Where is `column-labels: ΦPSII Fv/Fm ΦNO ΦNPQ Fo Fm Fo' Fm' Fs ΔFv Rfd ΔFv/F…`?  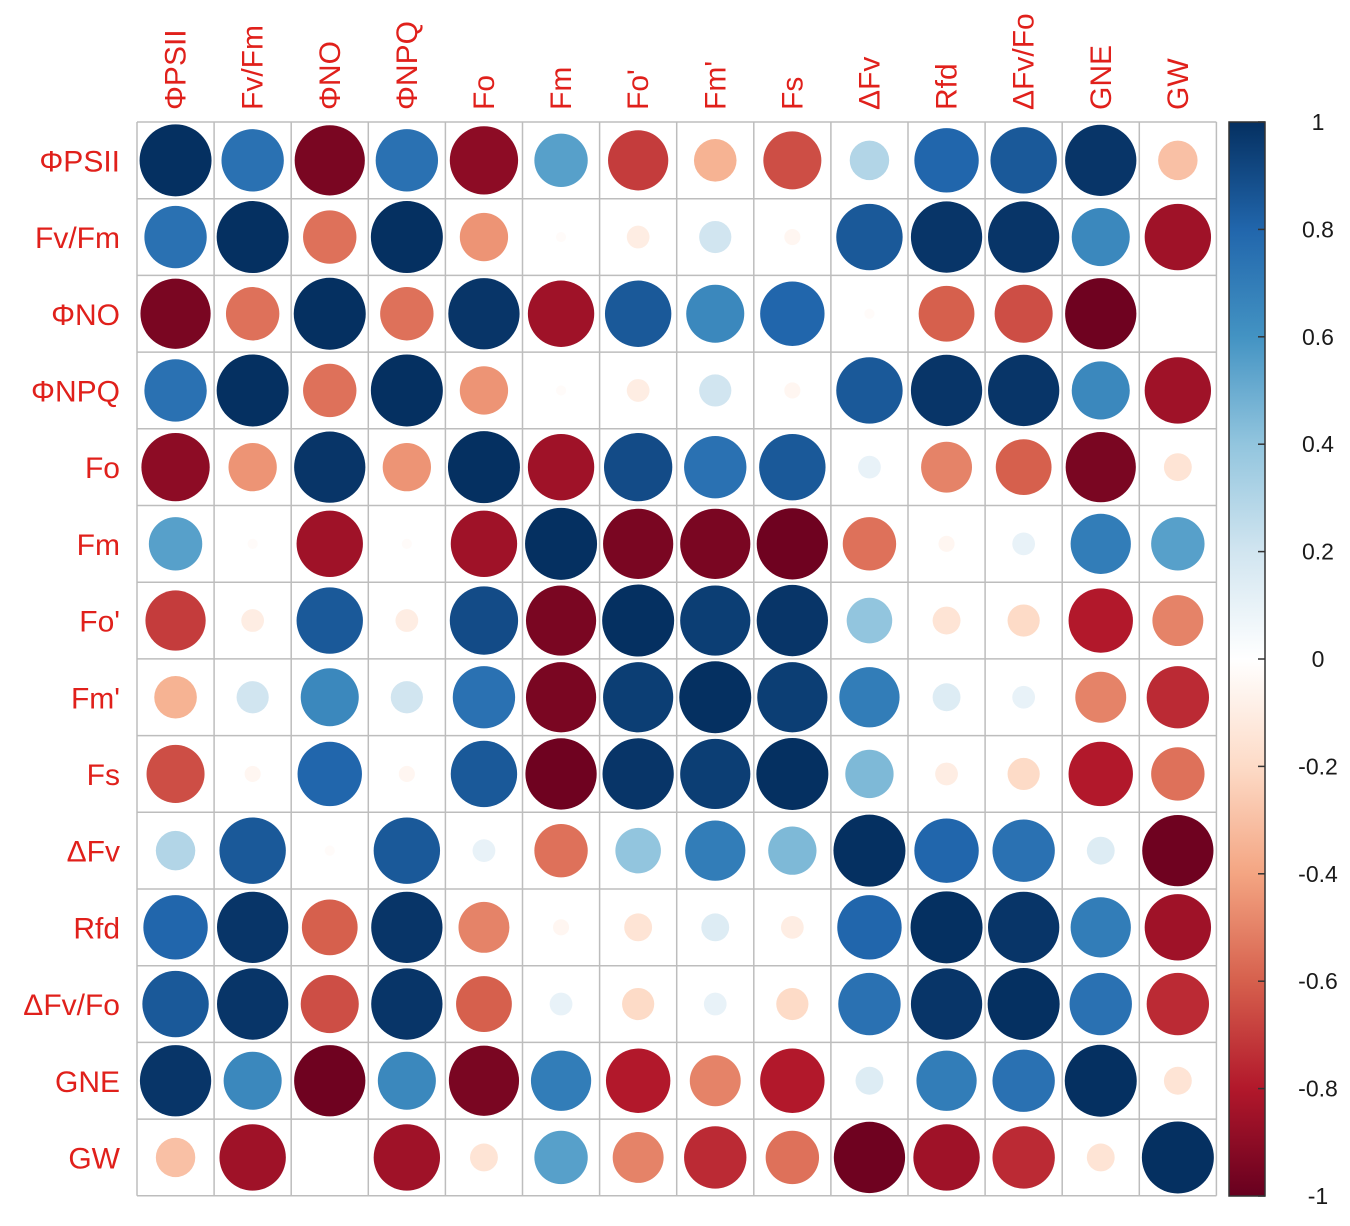 column-labels: ΦPSII Fv/Fm ΦNO ΦNPQ Fo Fm Fo' Fm' Fs ΔFv Rfd ΔFv/F… is located at coordinates (677, 61).